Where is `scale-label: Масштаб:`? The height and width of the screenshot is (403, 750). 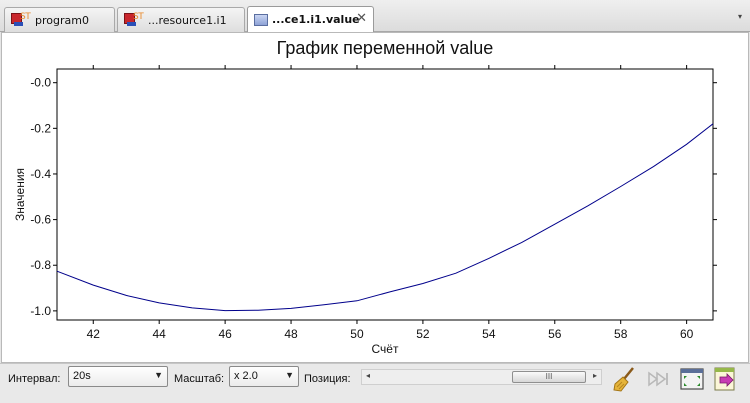
scale-label: Масштаб: is located at coordinates (199, 379).